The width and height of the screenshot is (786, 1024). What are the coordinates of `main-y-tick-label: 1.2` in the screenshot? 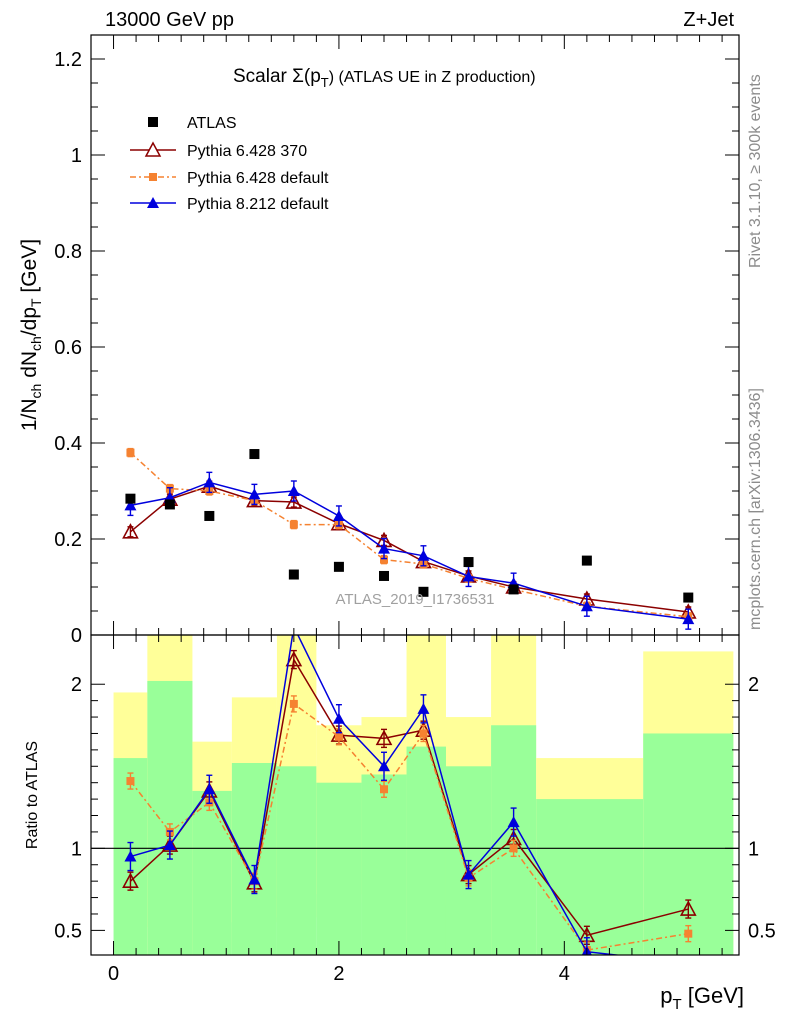 It's located at (68, 60).